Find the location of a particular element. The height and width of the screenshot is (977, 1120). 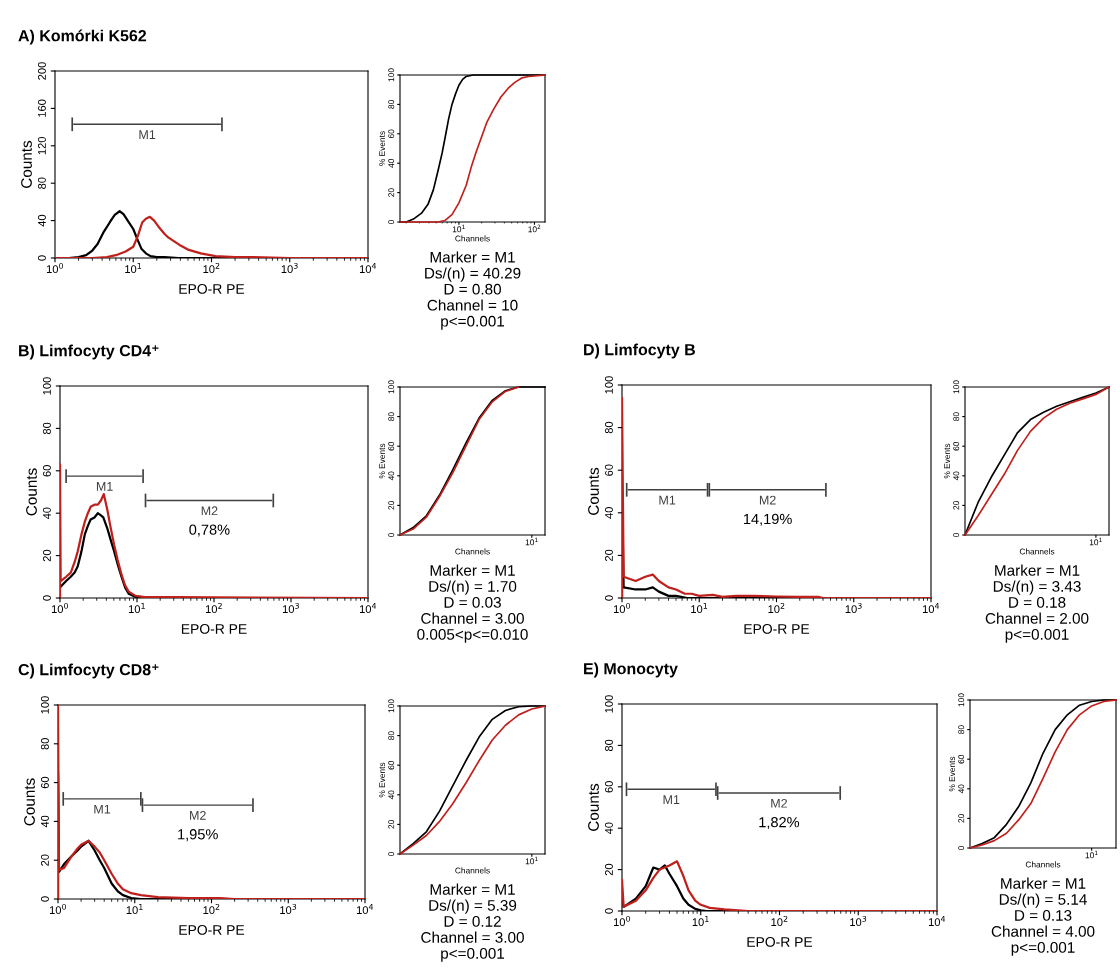

text: Ds/(n) = 40.29 is located at coordinates (473, 274).